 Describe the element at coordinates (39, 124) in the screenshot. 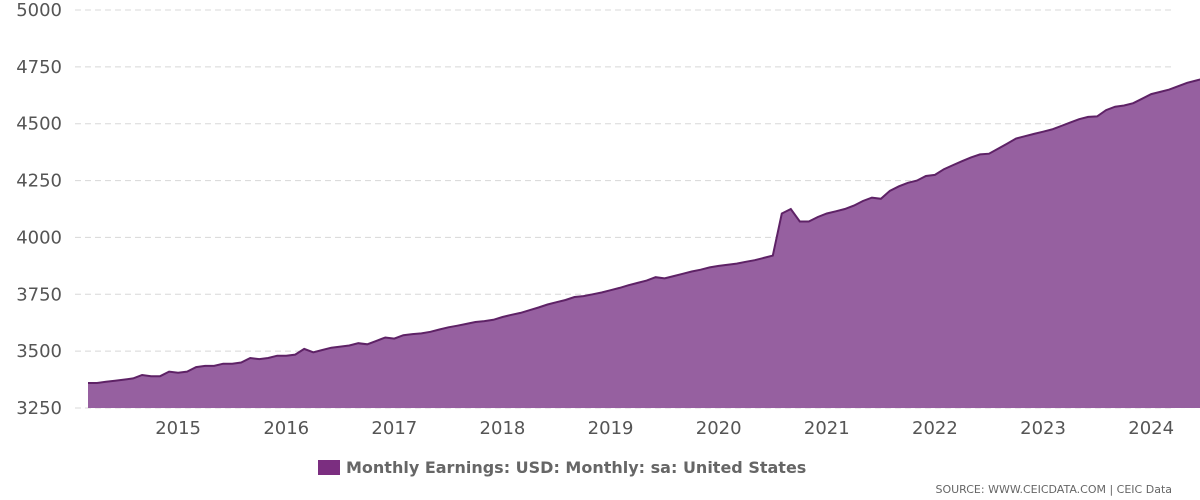

I see `y-tick-label: 4500` at that location.